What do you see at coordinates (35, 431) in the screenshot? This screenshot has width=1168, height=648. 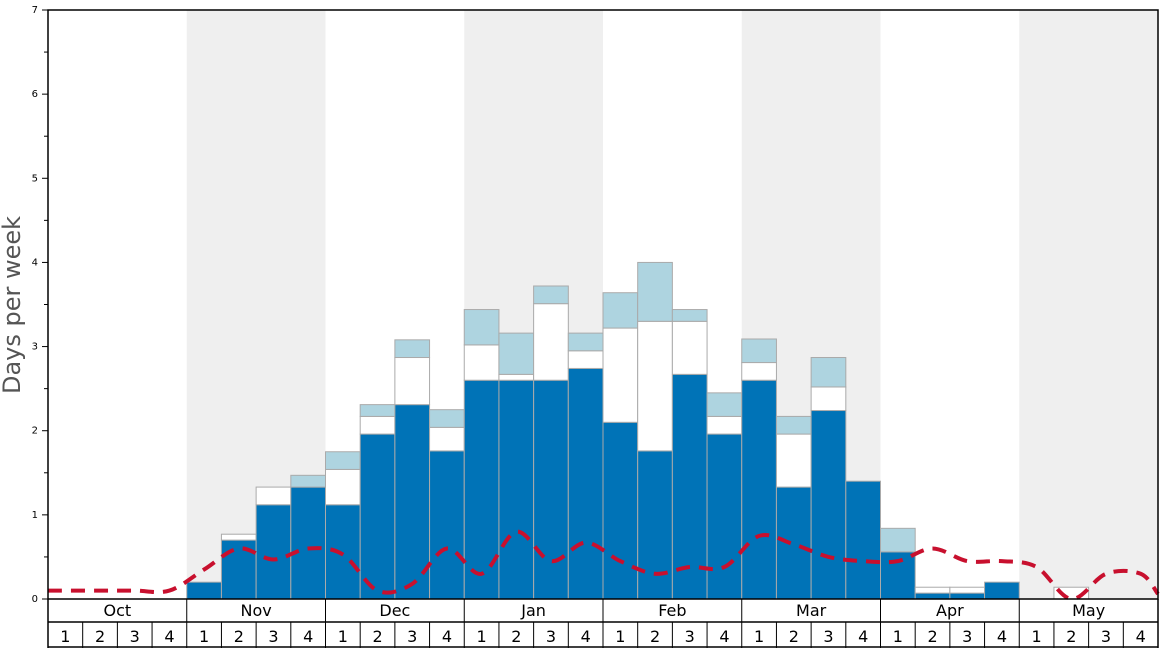 I see `y-tick-label: 2` at bounding box center [35, 431].